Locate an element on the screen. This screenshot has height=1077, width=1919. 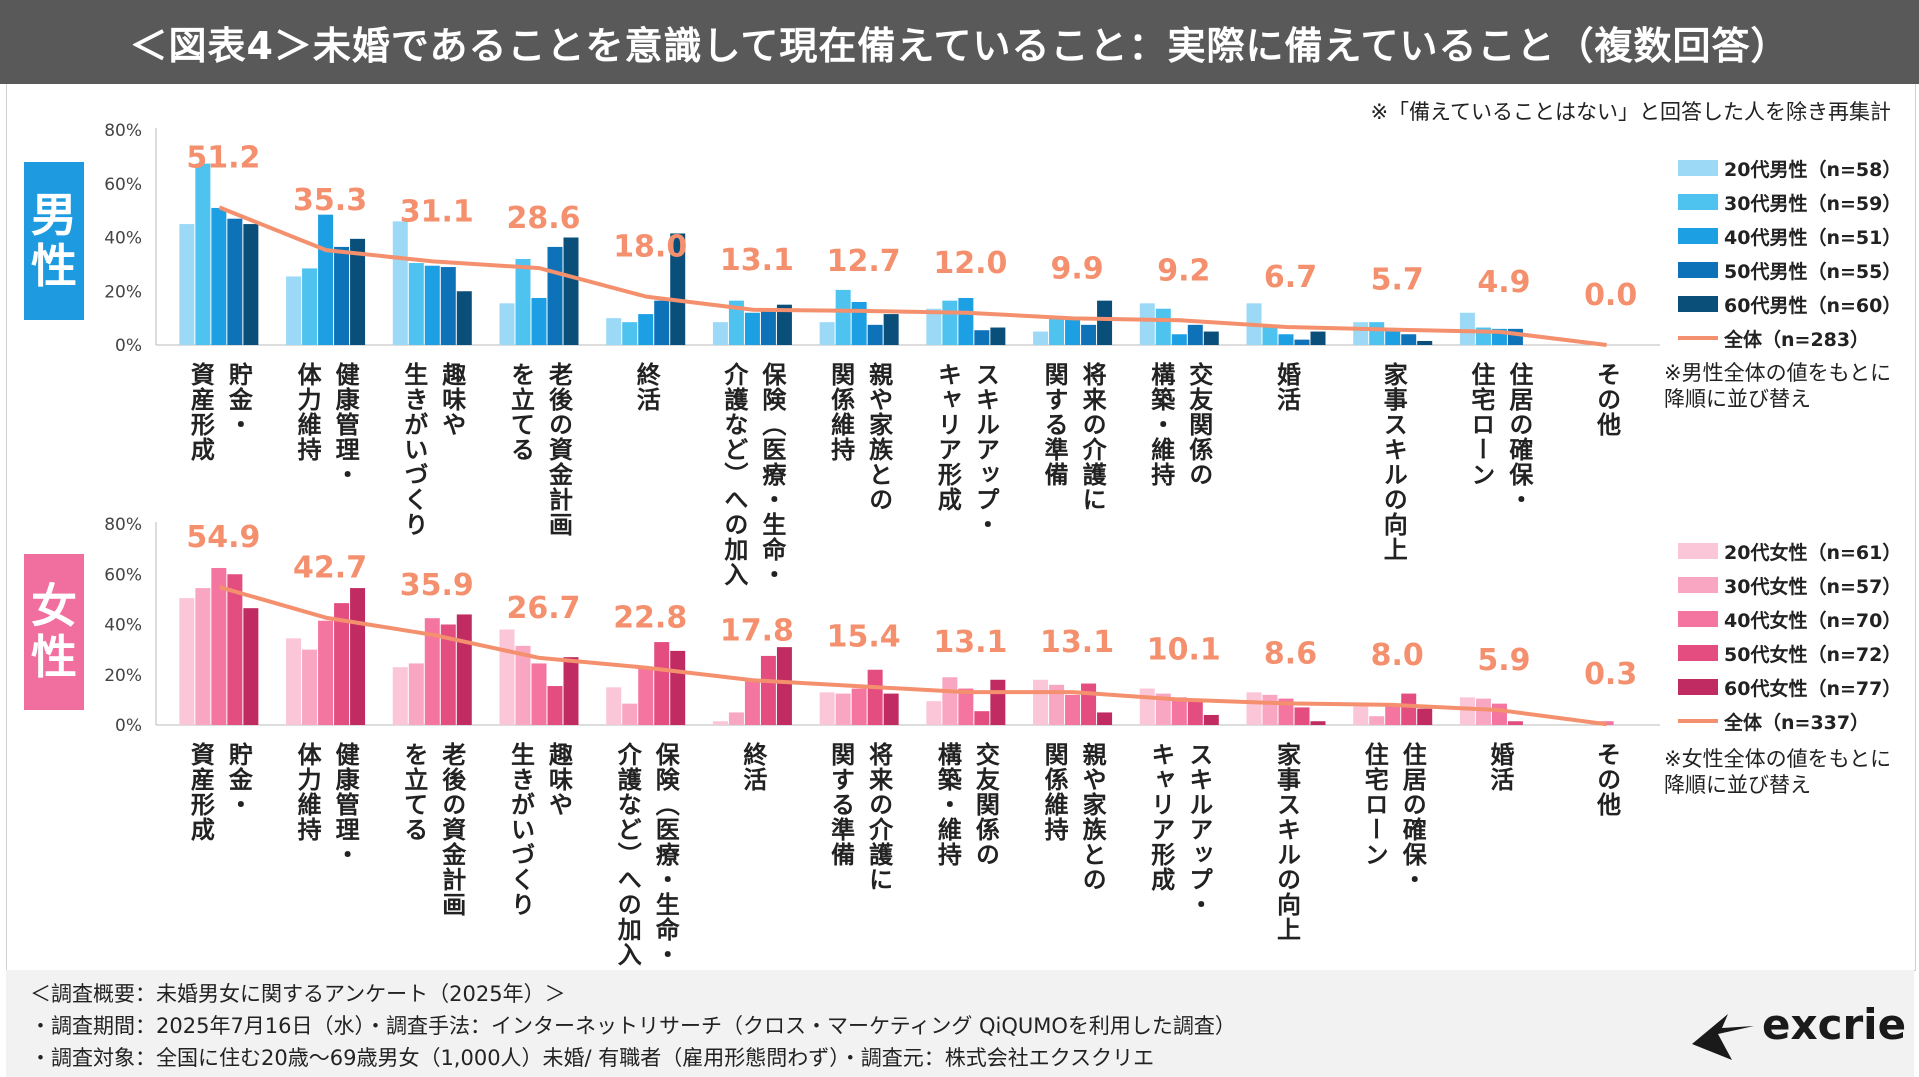
male-badge: 男 性 is located at coordinates (54, 241).